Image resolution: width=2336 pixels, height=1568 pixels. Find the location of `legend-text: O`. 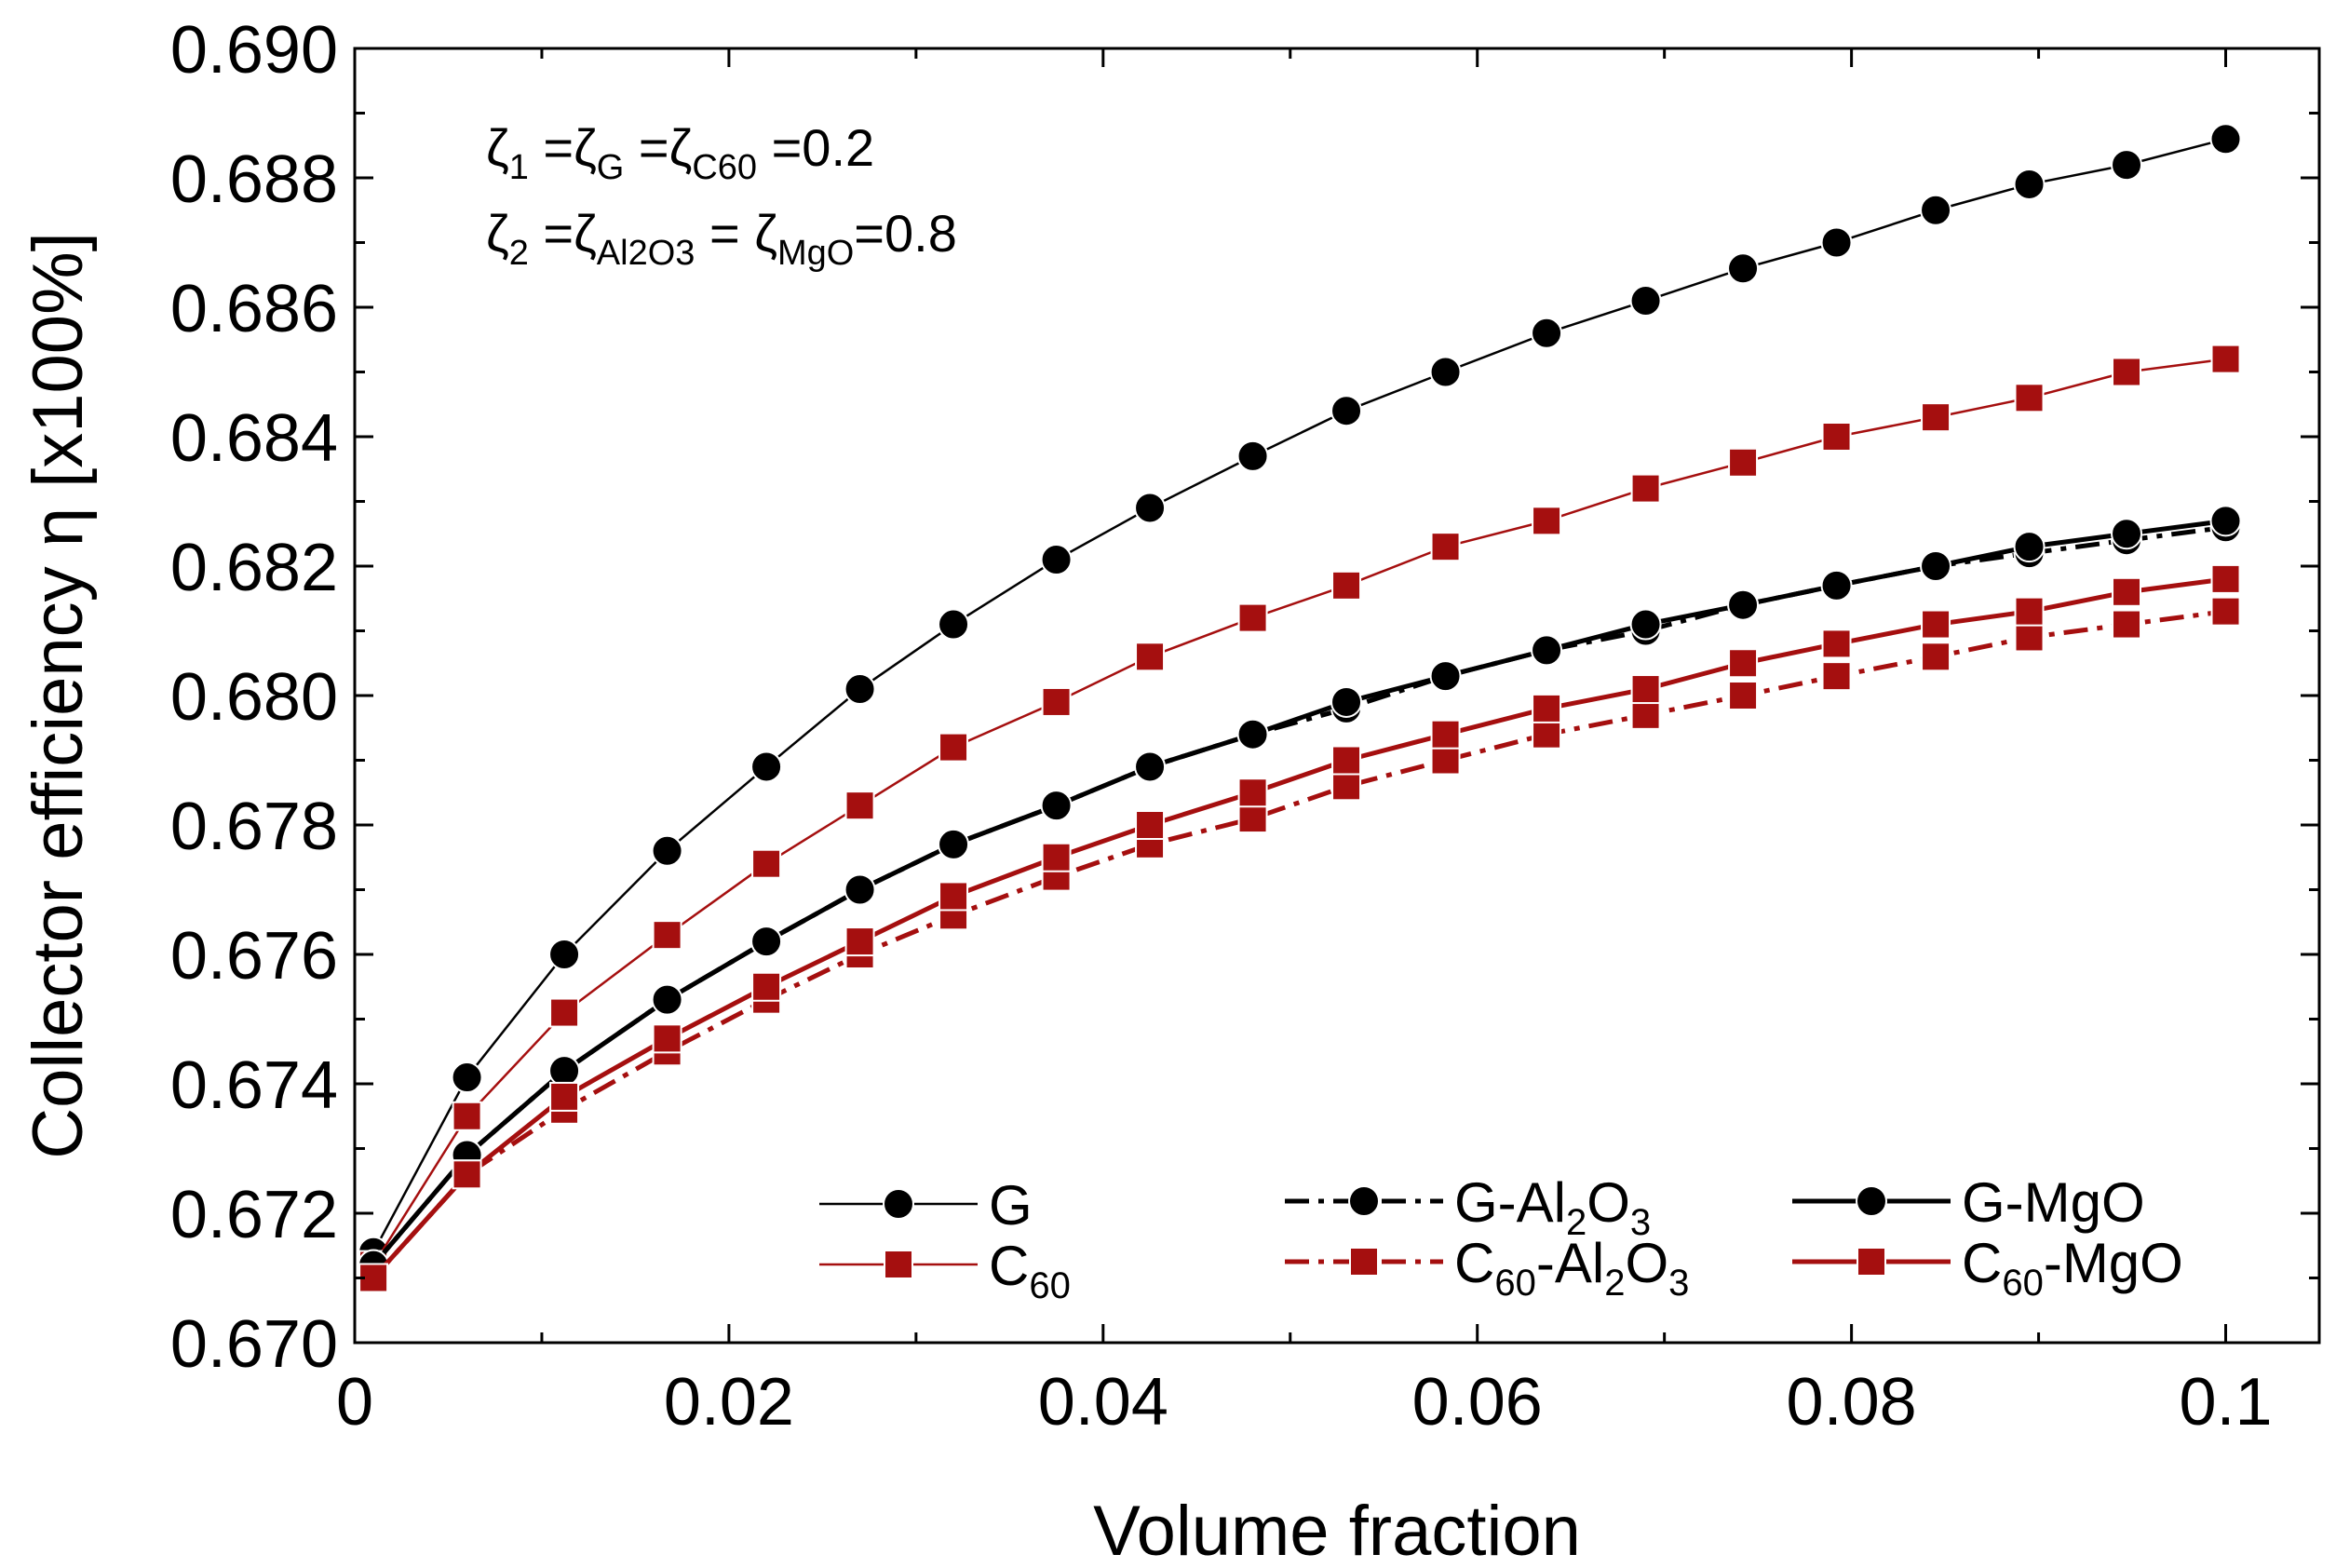

legend-text: O is located at coordinates (1608, 1202).